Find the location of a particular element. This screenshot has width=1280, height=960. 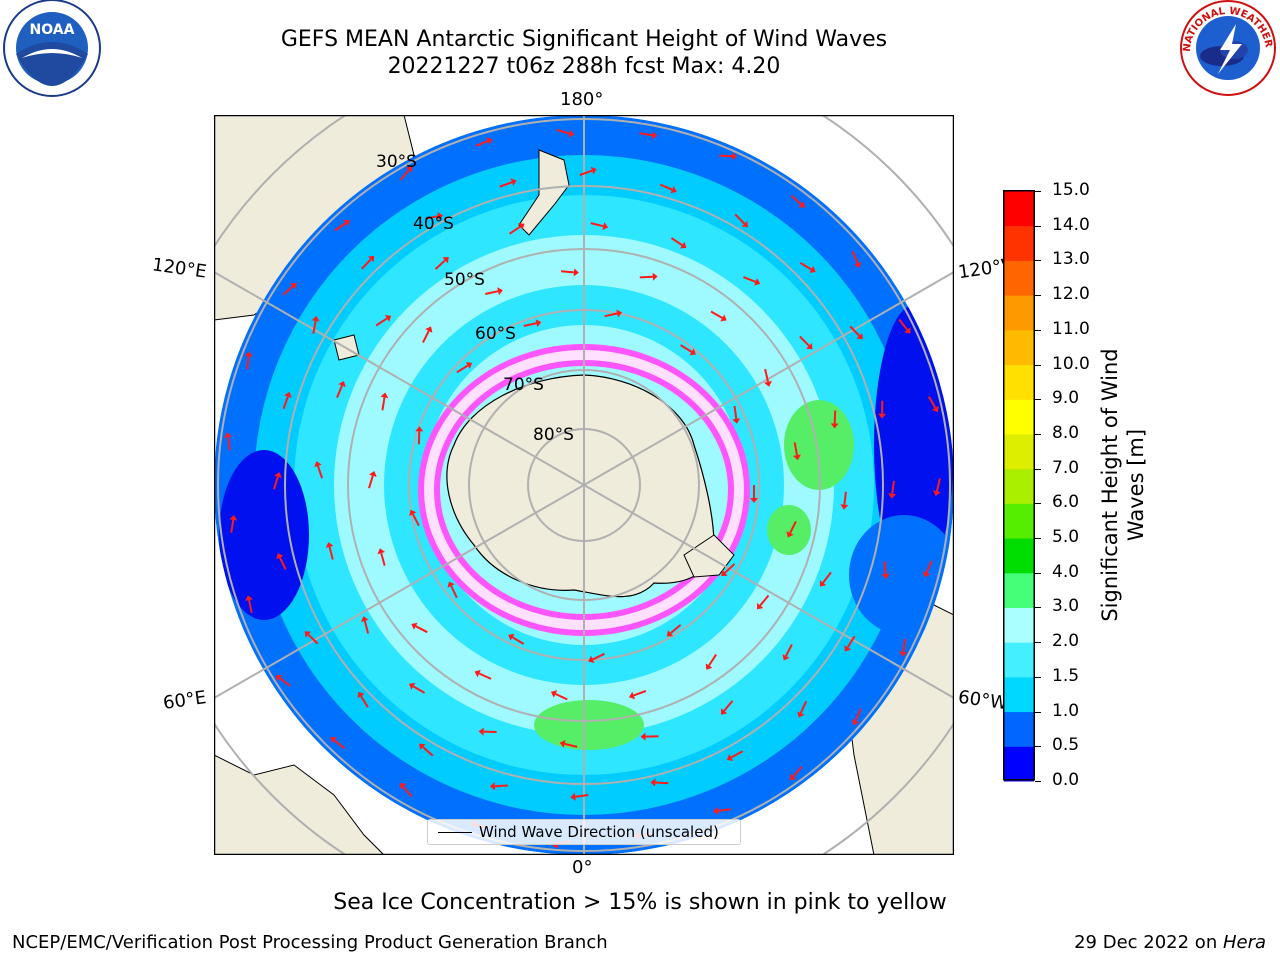

colorbar-tick-label: 14.0 is located at coordinates (1071, 224).